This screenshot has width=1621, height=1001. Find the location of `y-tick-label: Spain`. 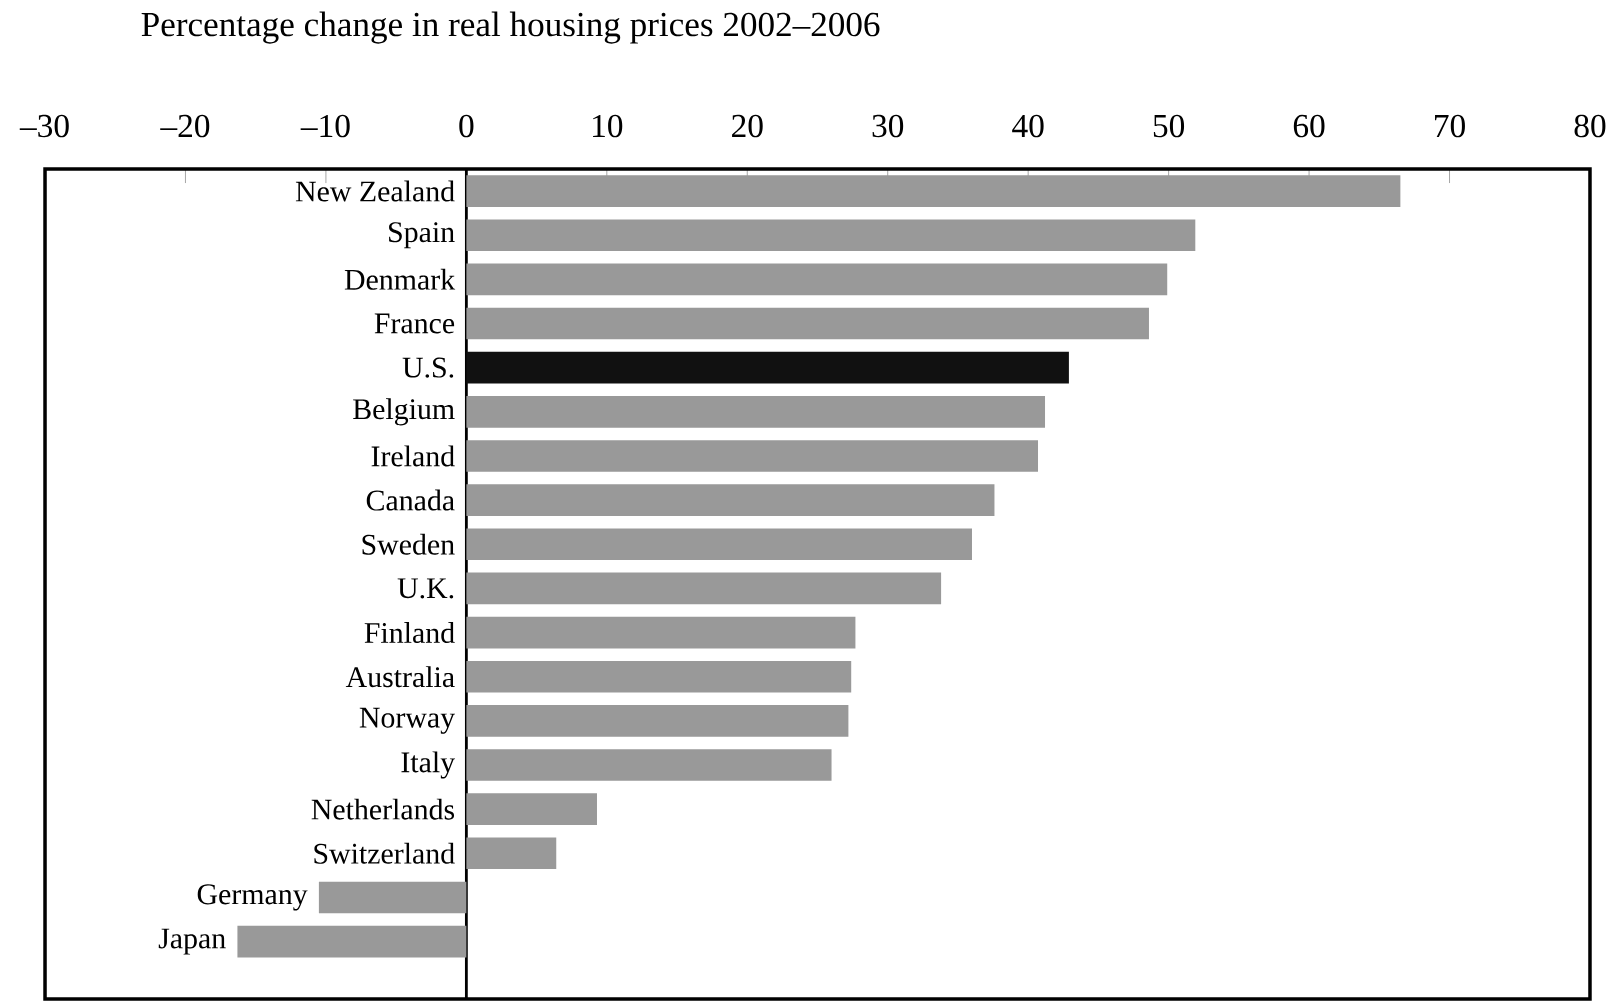

y-tick-label: Spain is located at coordinates (422, 235).